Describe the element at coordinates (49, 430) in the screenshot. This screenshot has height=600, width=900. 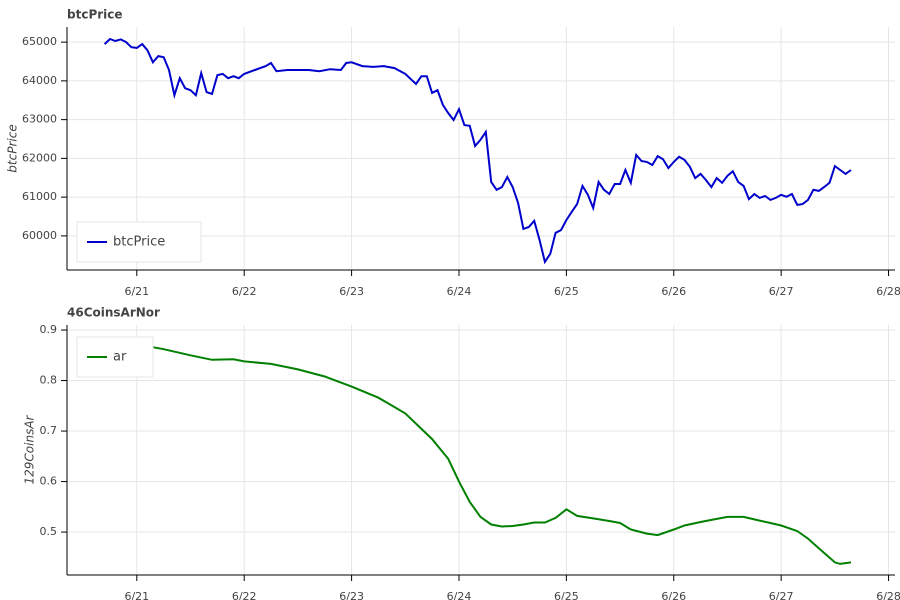
I see `y-tick-label: 0.7` at that location.